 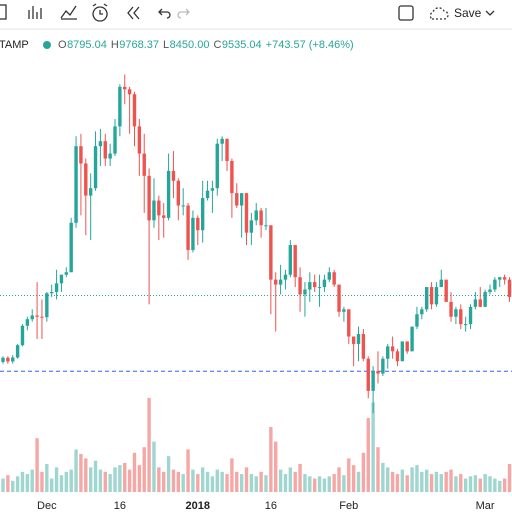 What do you see at coordinates (468, 13) in the screenshot?
I see `save-label: Save` at bounding box center [468, 13].